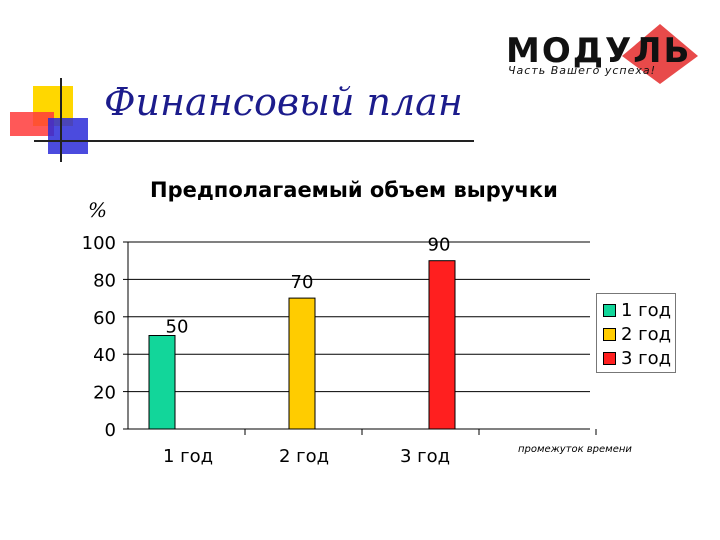  Describe the element at coordinates (188, 456) in the screenshot. I see `x-tick-label: 1 год` at that location.